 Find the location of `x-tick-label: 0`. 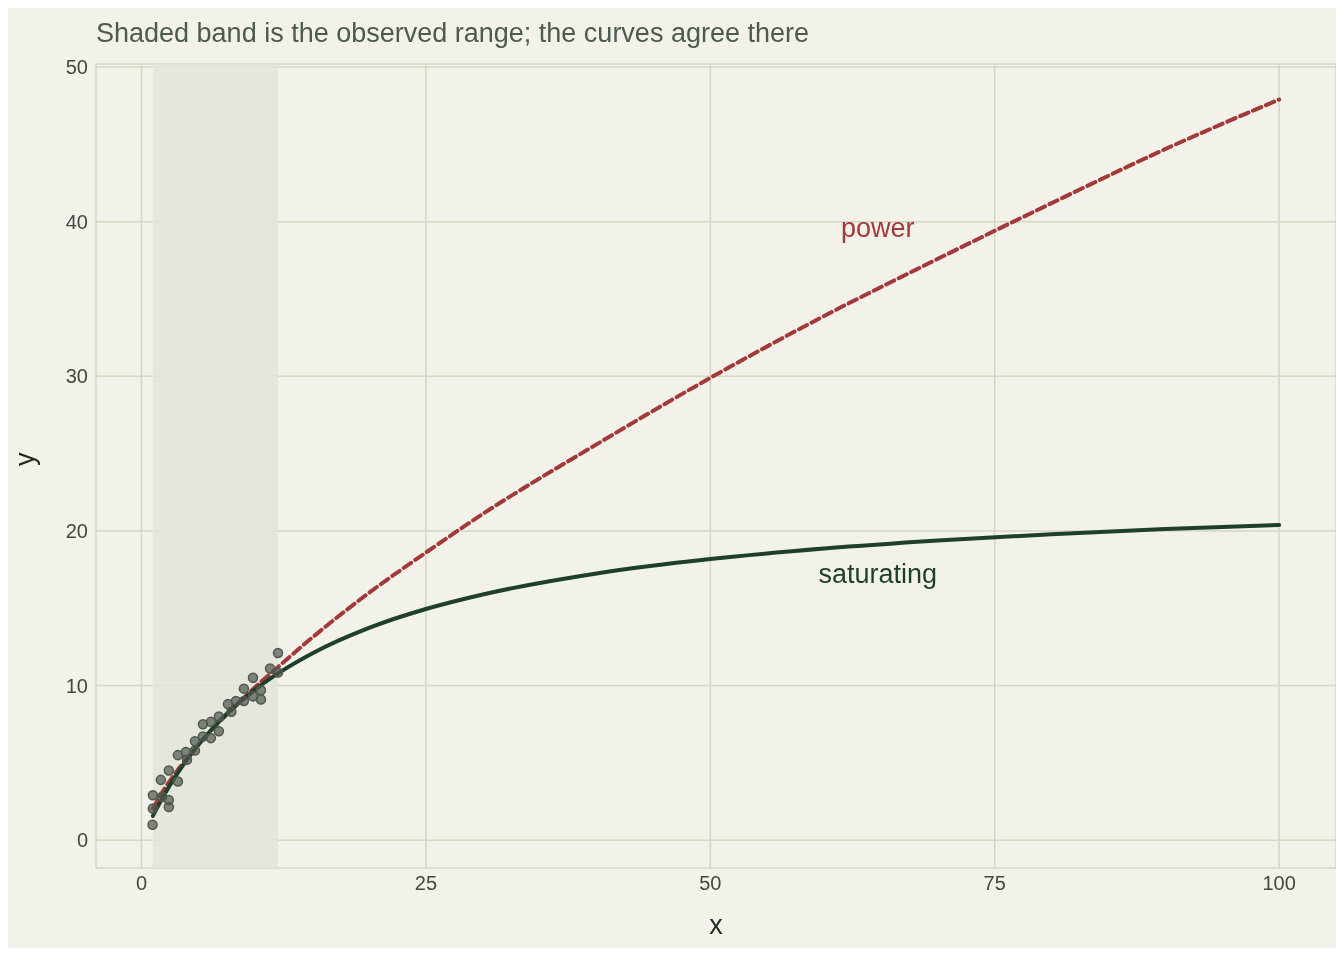

x-tick-label: 0 is located at coordinates (141, 883).